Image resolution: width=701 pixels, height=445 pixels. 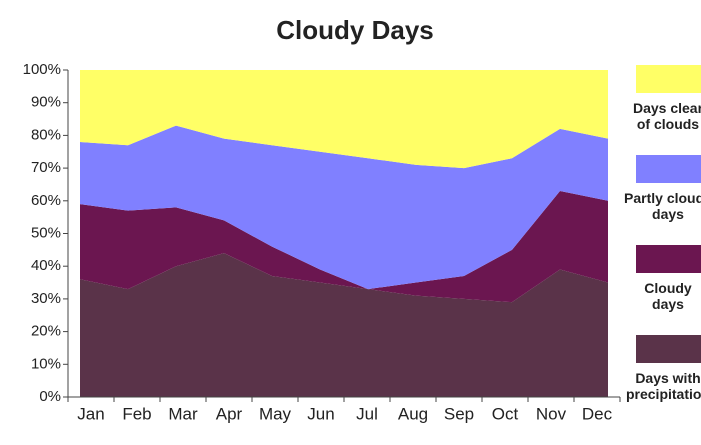 What do you see at coordinates (505, 413) in the screenshot?
I see `x-tick-label: Oct` at bounding box center [505, 413].